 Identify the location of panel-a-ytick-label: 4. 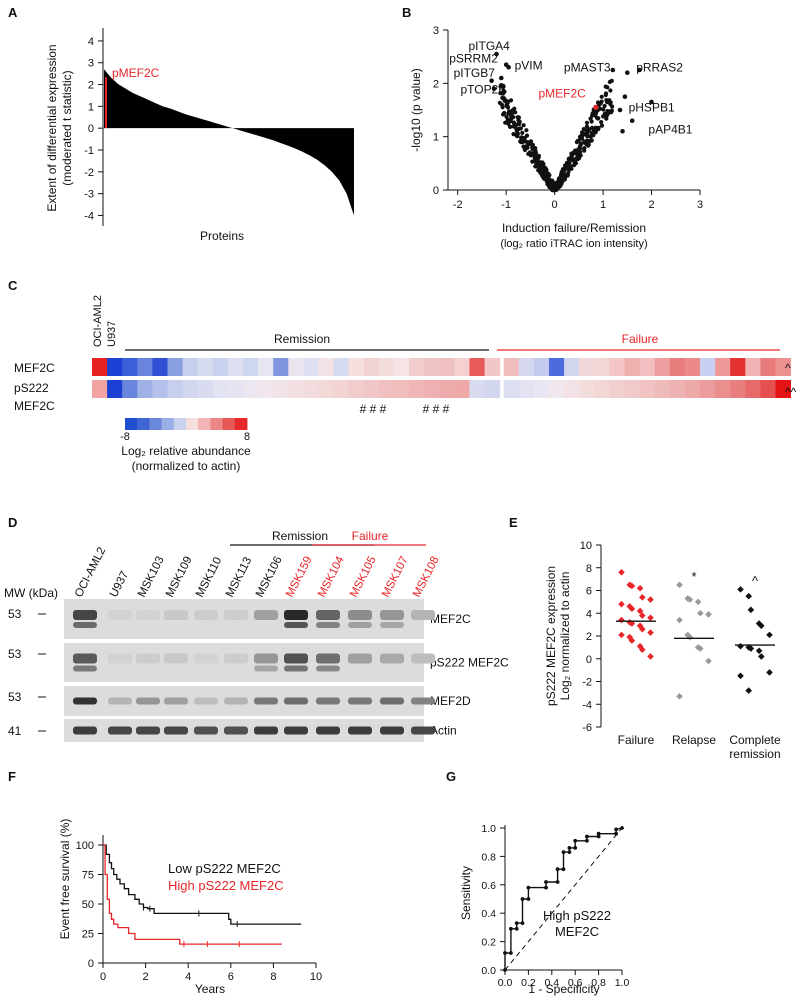
(91, 42).